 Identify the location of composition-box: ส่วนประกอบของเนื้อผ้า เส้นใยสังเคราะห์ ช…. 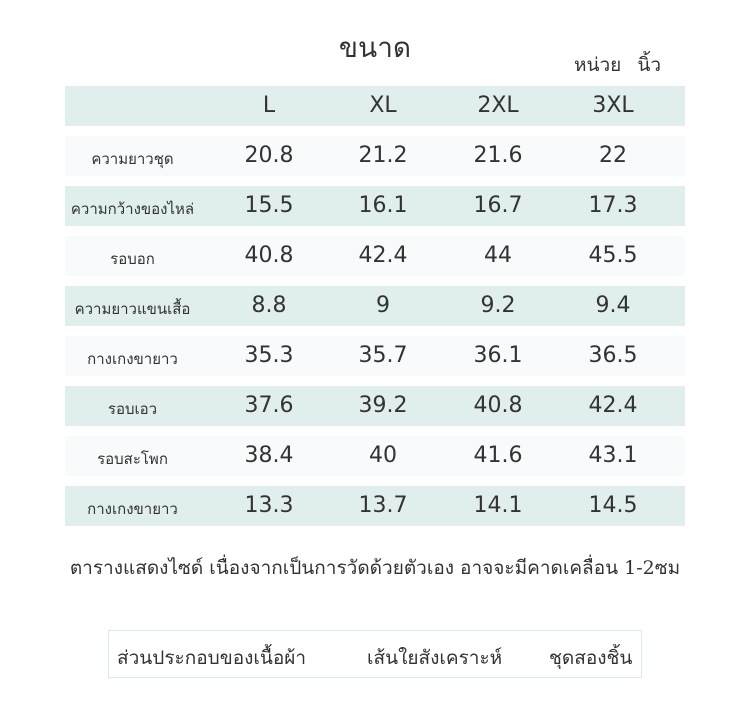
(375, 654).